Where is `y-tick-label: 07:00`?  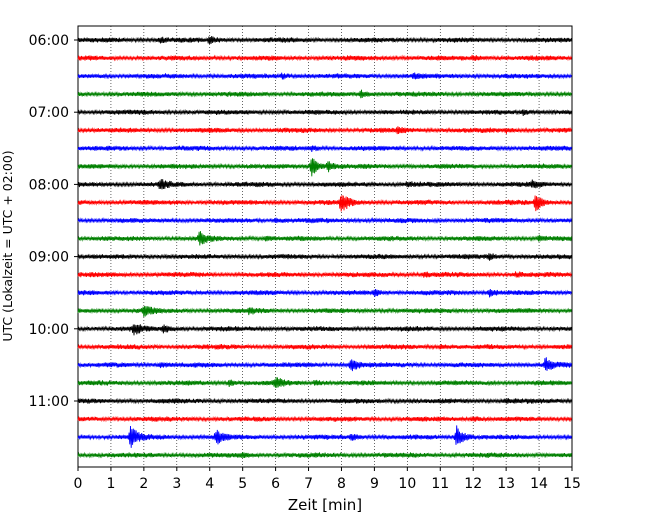 y-tick-label: 07:00 is located at coordinates (49, 113).